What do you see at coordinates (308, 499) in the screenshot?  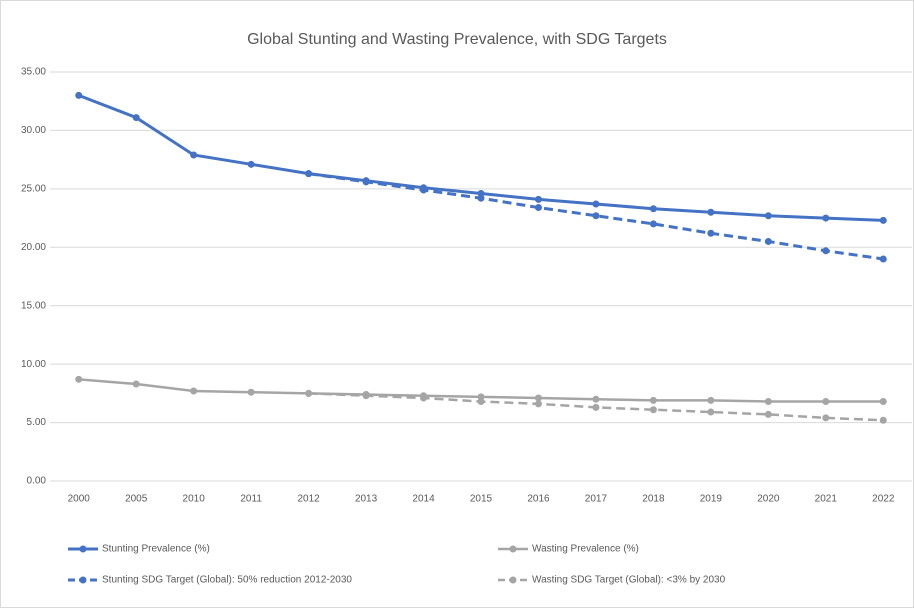 I see `x-tick-label: 2012` at bounding box center [308, 499].